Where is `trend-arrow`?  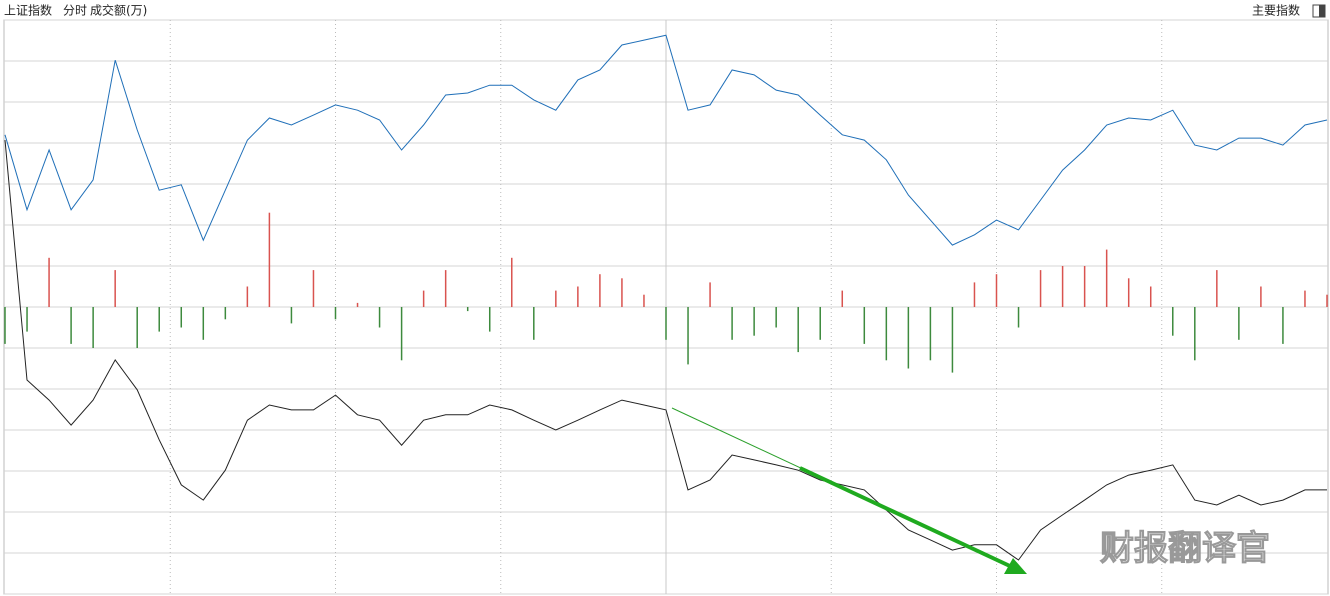 trend-arrow is located at coordinates (906, 517).